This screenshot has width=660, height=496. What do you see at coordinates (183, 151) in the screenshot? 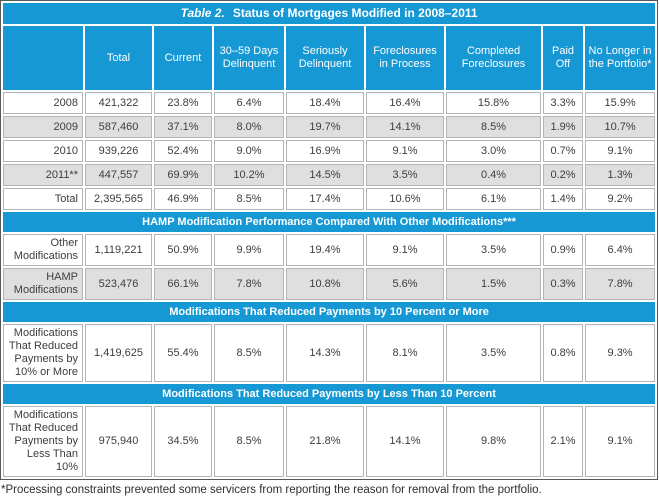
I see `data-cell: 52.4%` at bounding box center [183, 151].